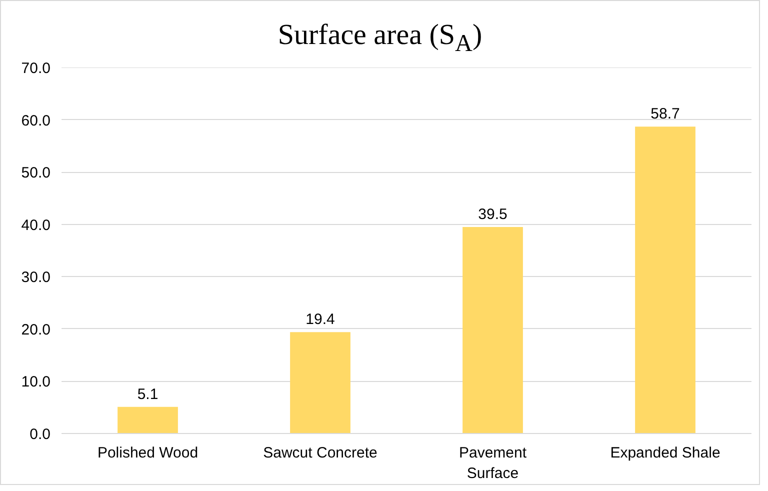 Image resolution: width=768 pixels, height=491 pixels. I want to click on x-tick-label: Expanded Shale, so click(665, 453).